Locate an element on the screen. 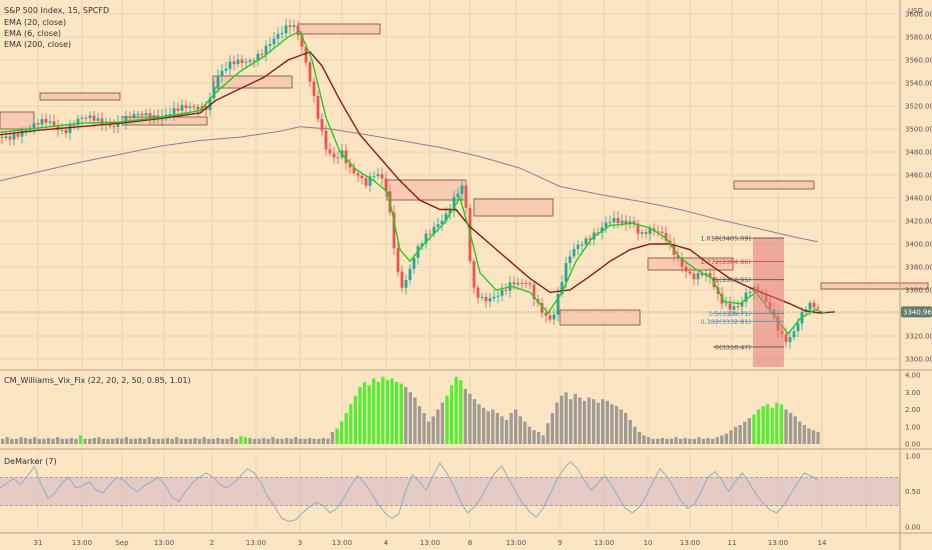 This screenshot has width=932, height=550. price-tick: 3500.00 is located at coordinates (918, 130).